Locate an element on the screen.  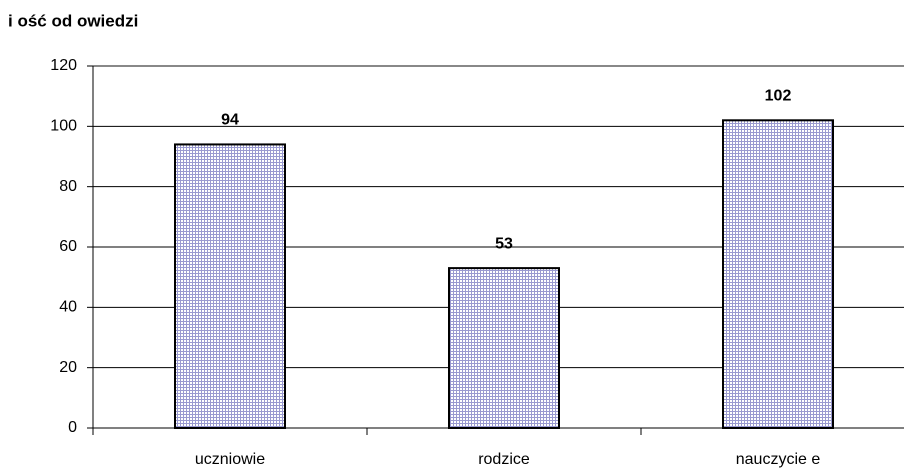
y-tick-label: 100 is located at coordinates (63, 126).